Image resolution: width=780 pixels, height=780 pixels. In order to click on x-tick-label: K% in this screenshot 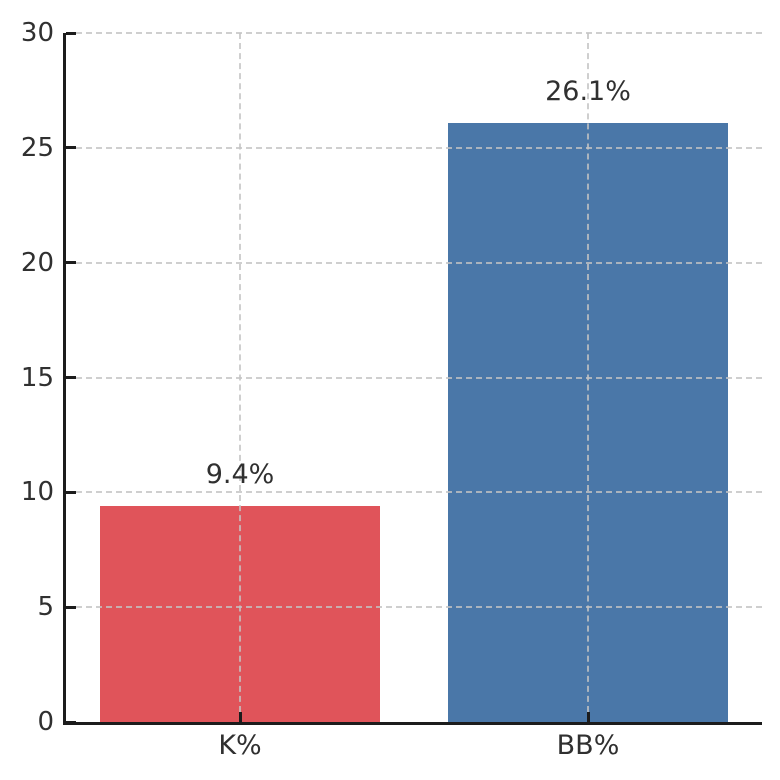, I will do `click(240, 745)`.